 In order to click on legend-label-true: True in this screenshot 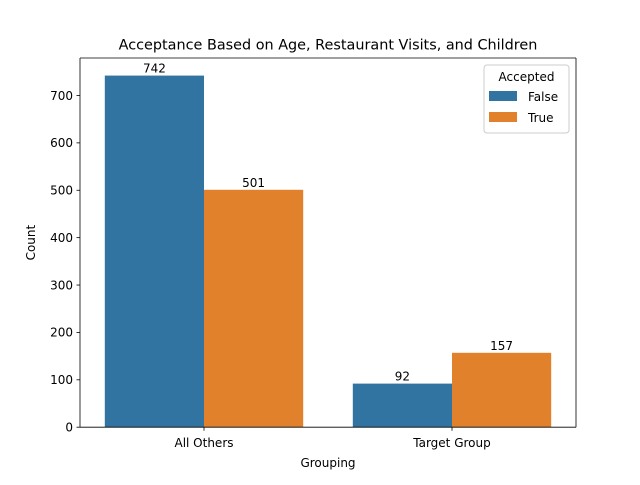, I will do `click(540, 118)`.